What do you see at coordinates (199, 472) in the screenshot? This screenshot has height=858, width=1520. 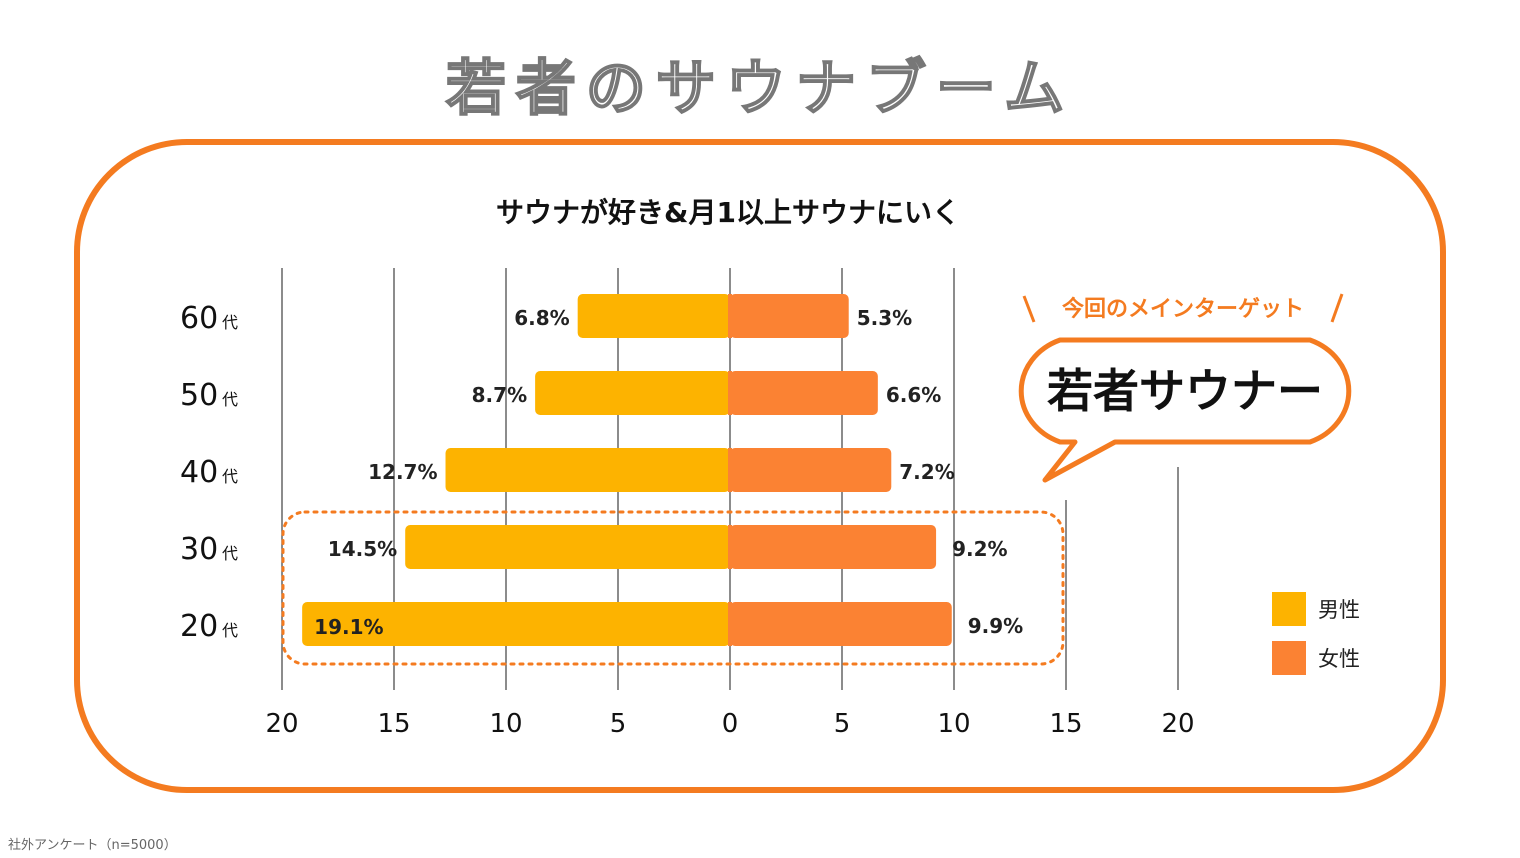 I see `y-category-number: 40` at bounding box center [199, 472].